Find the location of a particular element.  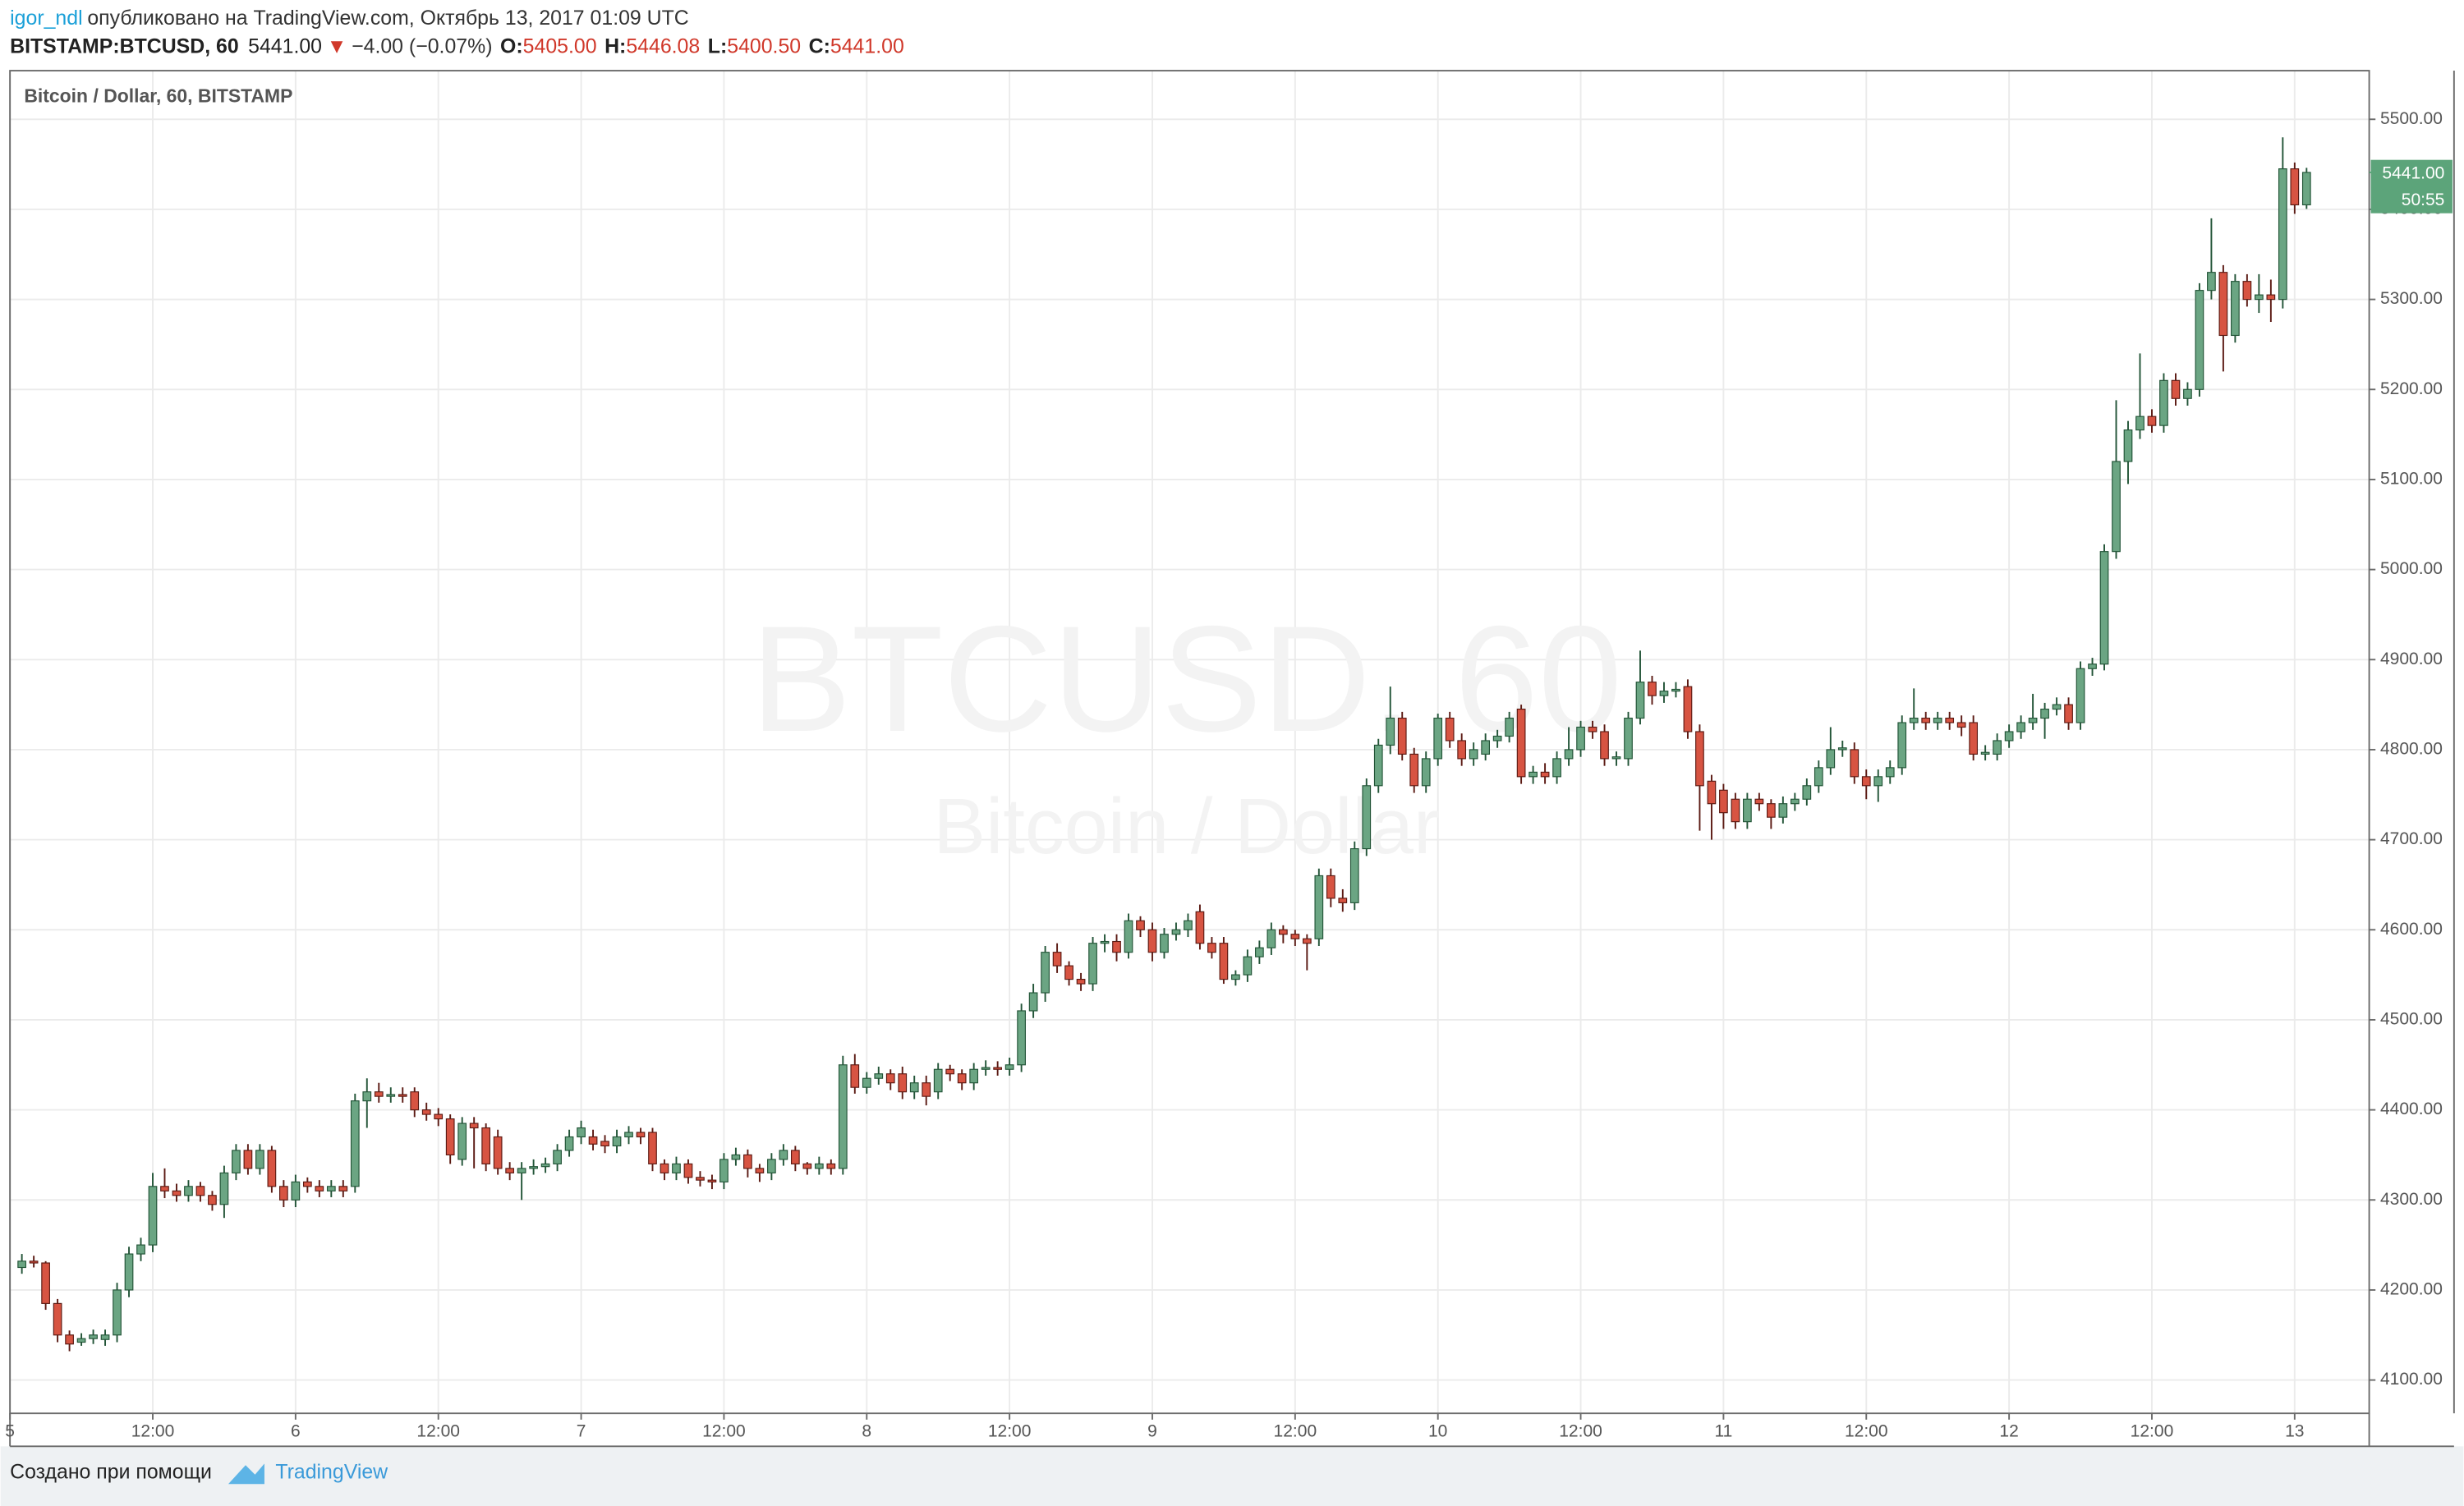

y-tick-label: 5100.00 is located at coordinates (2411, 479).